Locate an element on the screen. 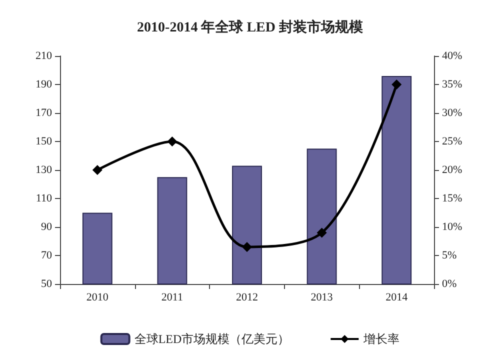 The width and height of the screenshot is (500, 362). legend-label: 增长率 is located at coordinates (381, 339).